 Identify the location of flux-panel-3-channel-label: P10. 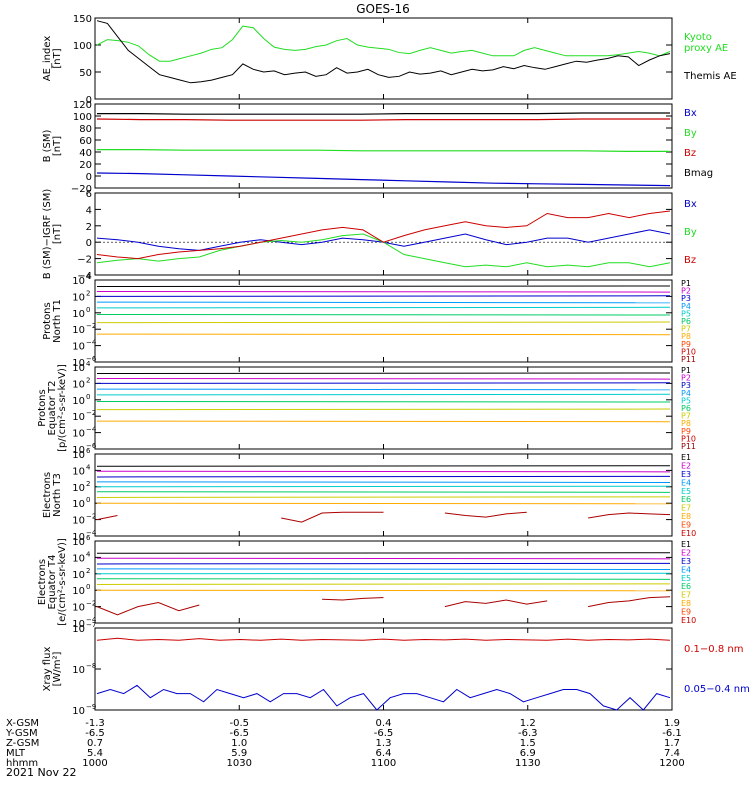
(688, 351).